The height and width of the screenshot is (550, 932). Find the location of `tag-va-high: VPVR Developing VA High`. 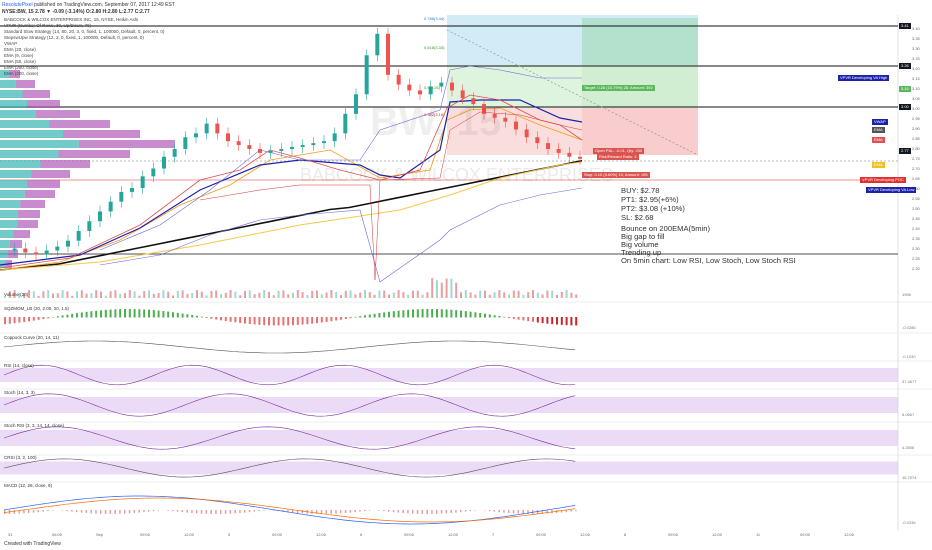

tag-va-high: VPVR Developing VA High is located at coordinates (864, 78).